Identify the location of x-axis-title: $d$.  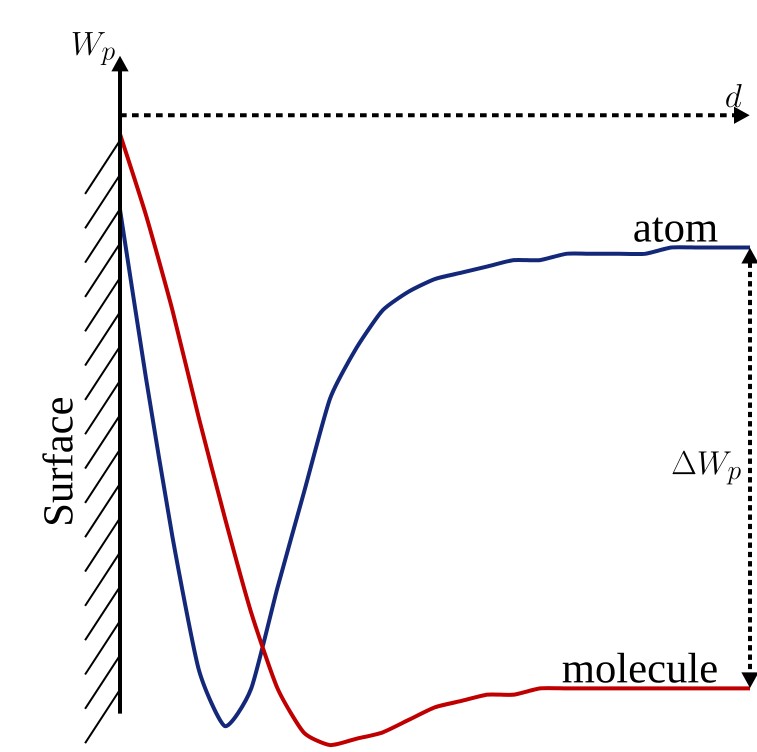
(734, 96).